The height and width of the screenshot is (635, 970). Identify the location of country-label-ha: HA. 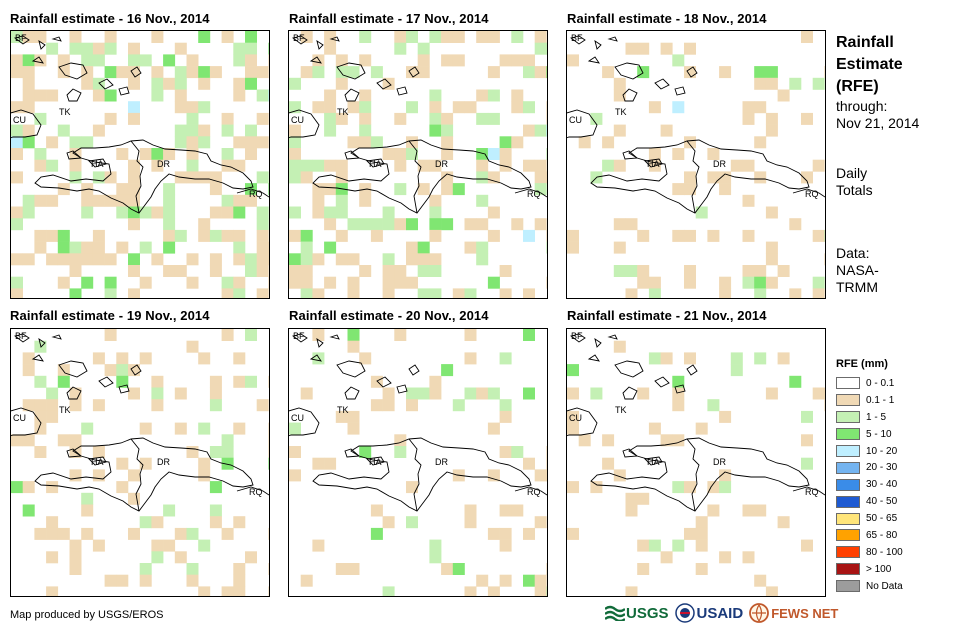
(653, 462).